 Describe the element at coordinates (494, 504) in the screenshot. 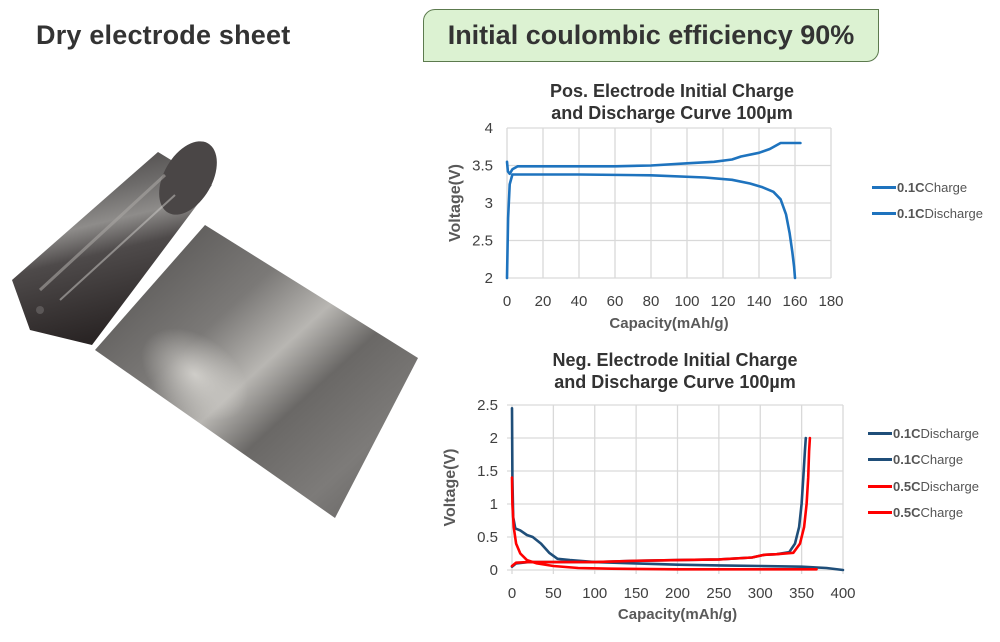

I see `y-tick-label: 1` at that location.